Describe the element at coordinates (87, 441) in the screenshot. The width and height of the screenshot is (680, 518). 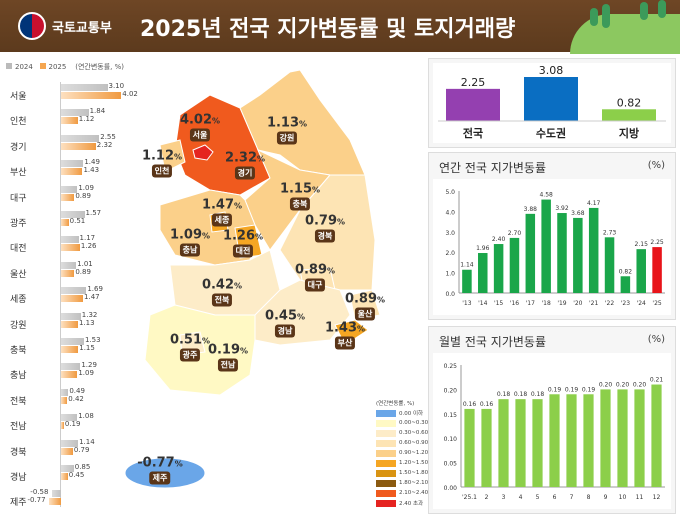
I see `region-bar-value: 1.14` at that location.